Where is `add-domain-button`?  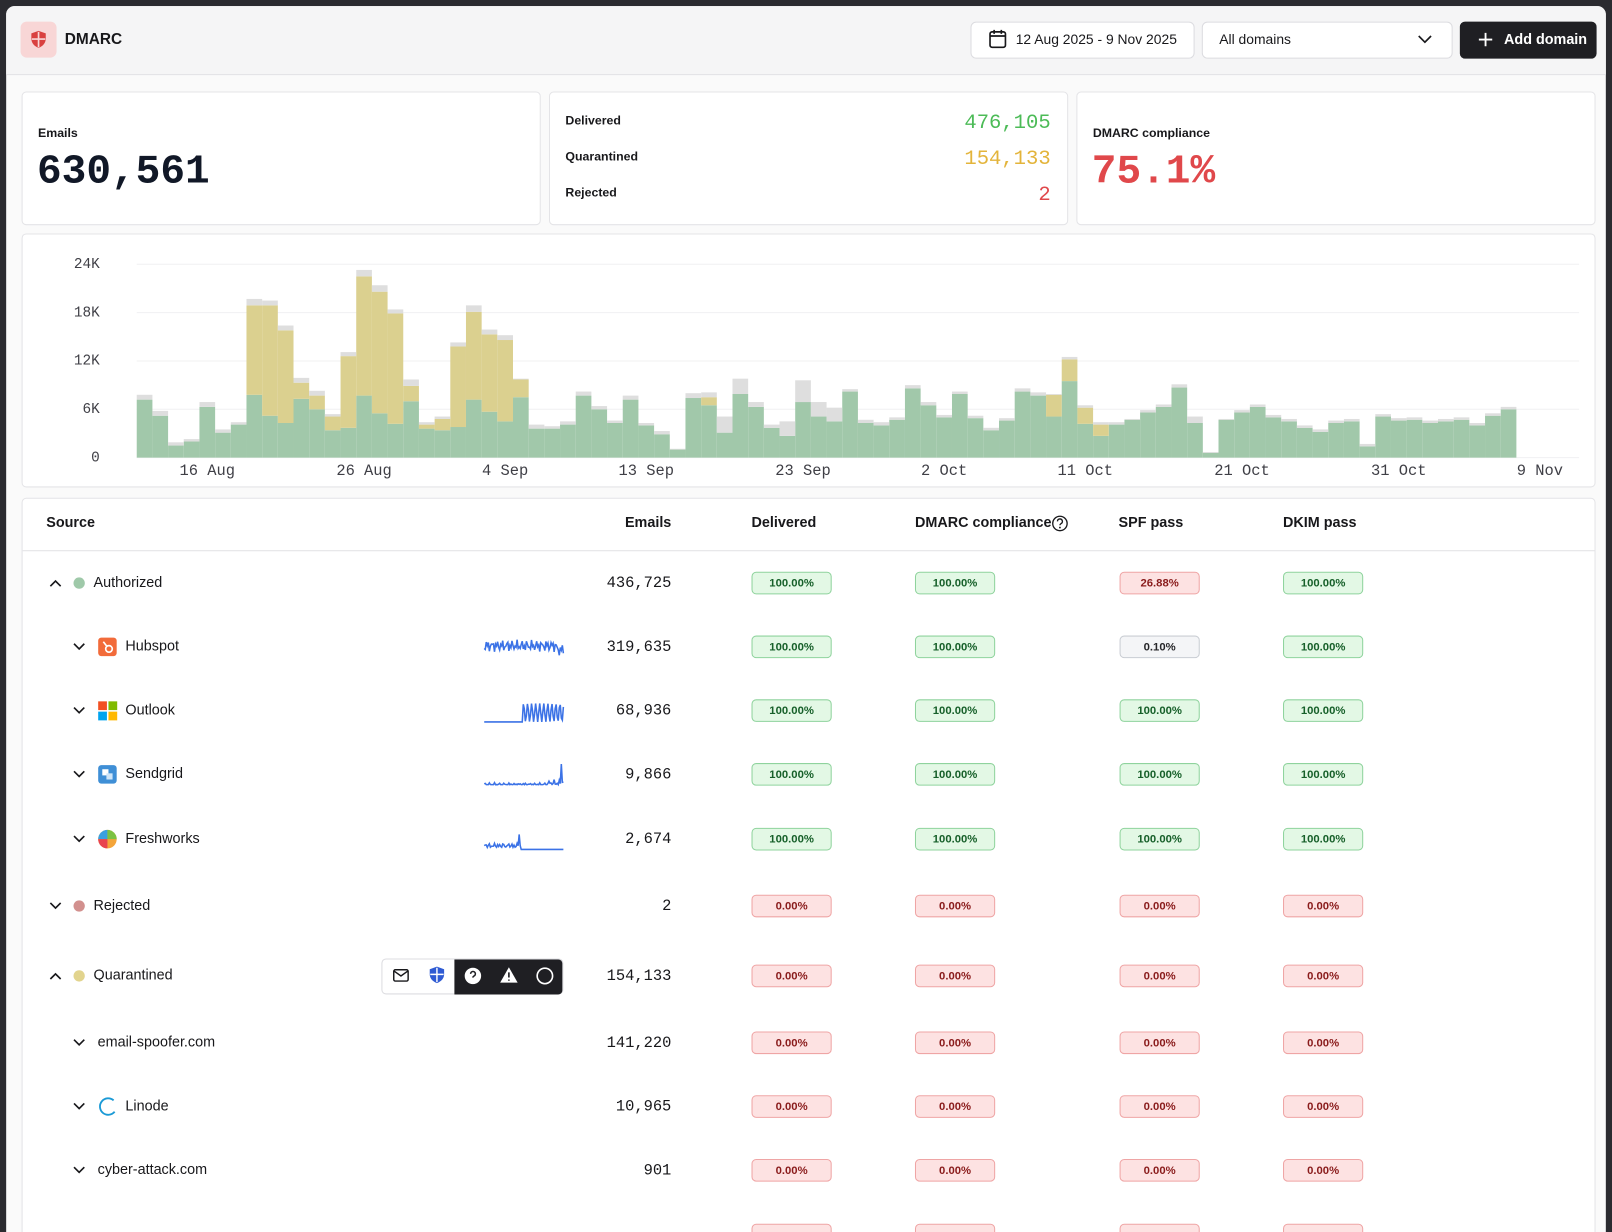
add-domain-button is located at coordinates (1528, 40).